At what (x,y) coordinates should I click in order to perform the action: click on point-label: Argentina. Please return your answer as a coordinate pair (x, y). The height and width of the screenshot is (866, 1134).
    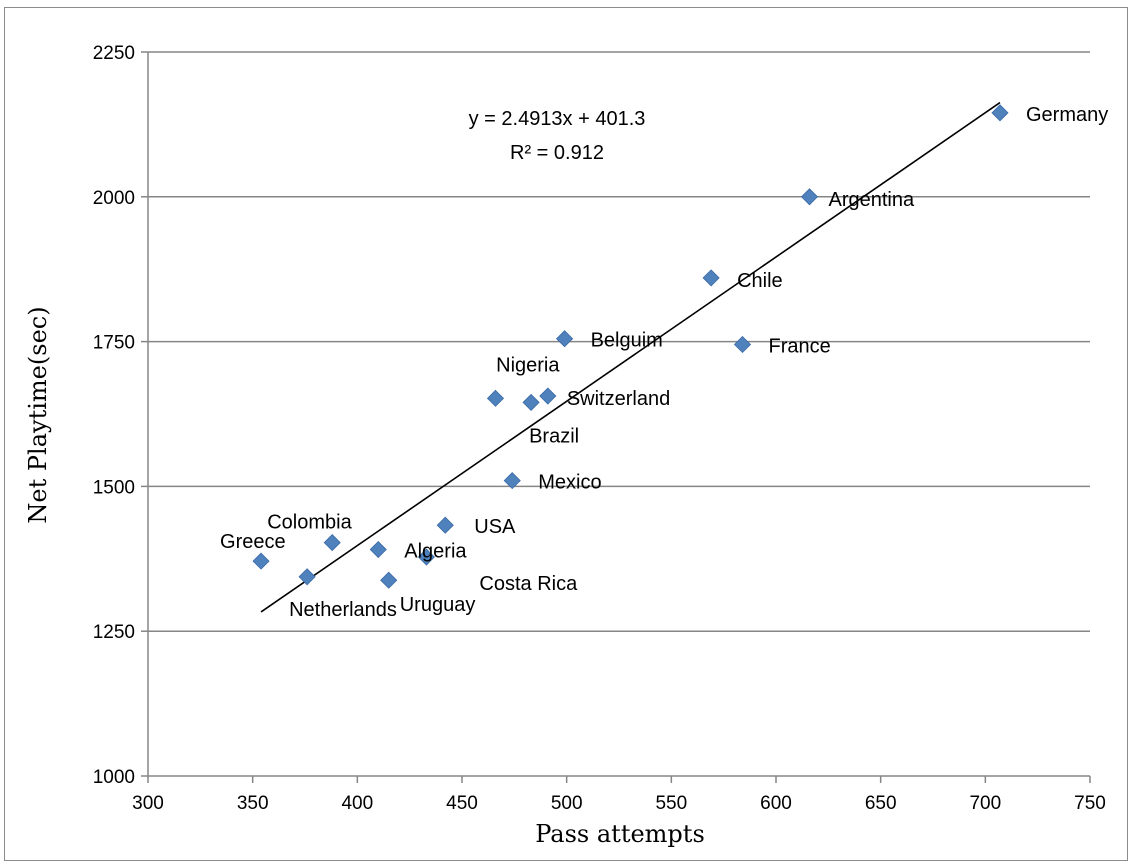
    Looking at the image, I should click on (871, 200).